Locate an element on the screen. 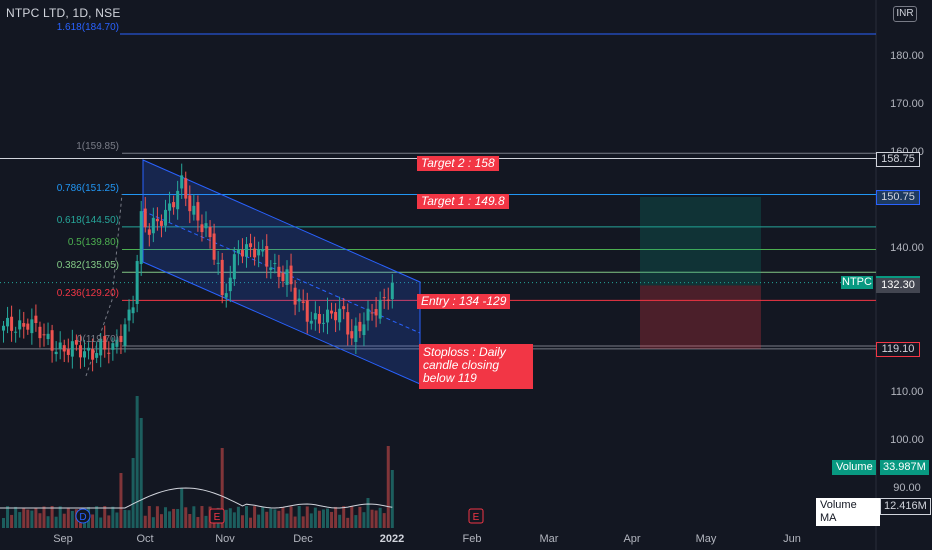  earnings-marker-future is located at coordinates (476, 516).